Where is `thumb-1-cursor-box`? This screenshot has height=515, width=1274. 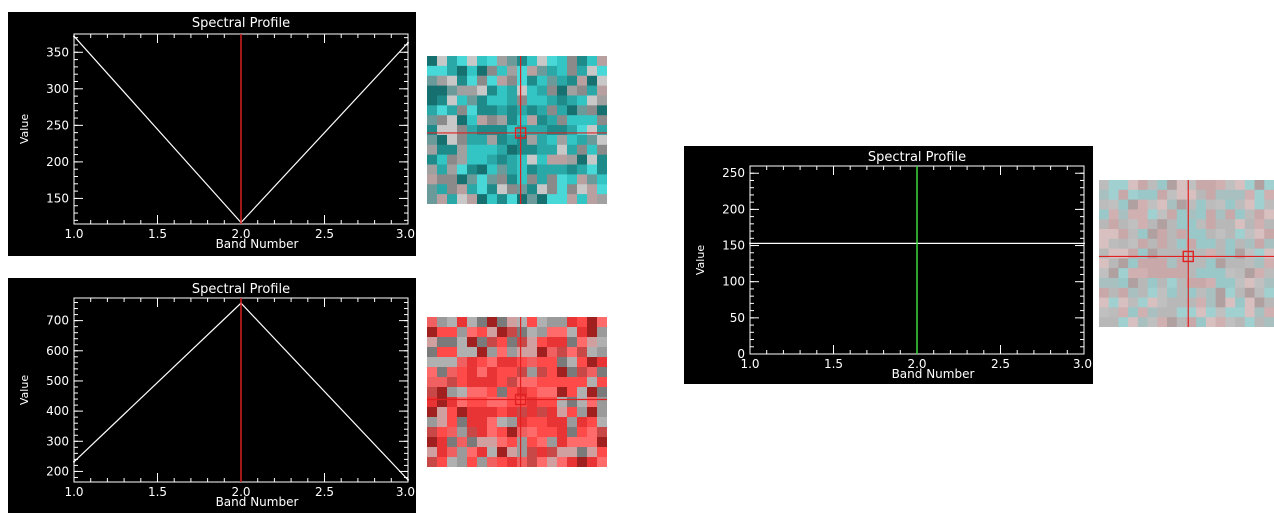 thumb-1-cursor-box is located at coordinates (520, 133).